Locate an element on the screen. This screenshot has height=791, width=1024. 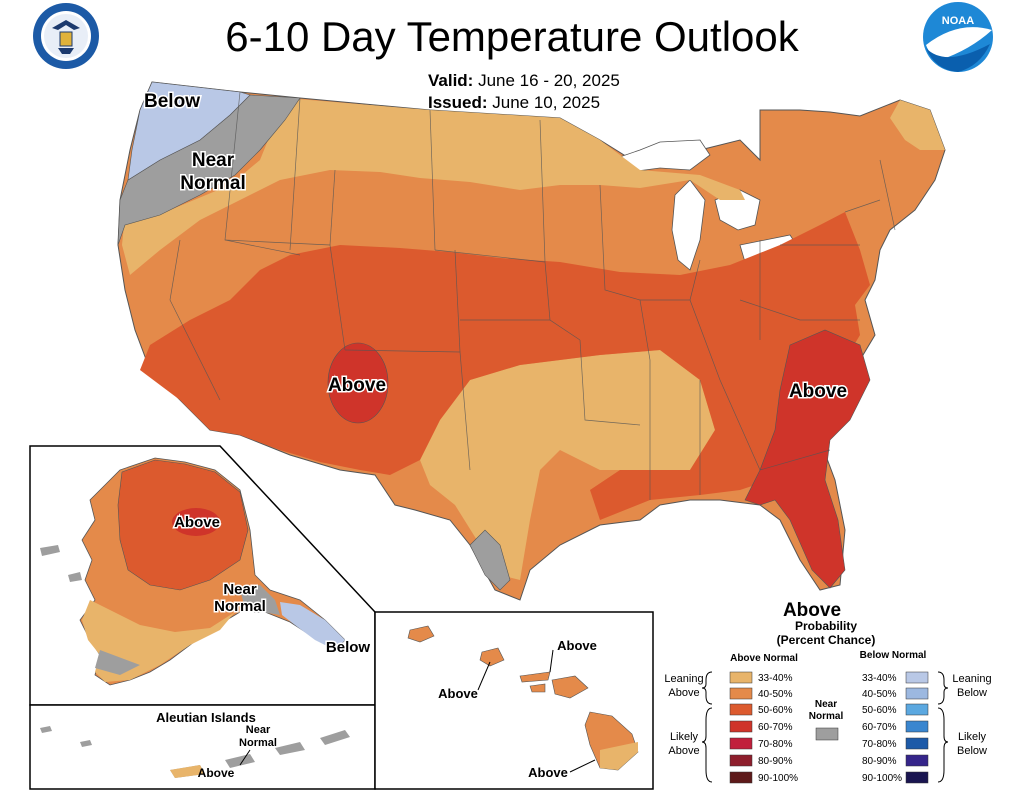
zone-above-33-40-north is located at coordinates (433, 186).